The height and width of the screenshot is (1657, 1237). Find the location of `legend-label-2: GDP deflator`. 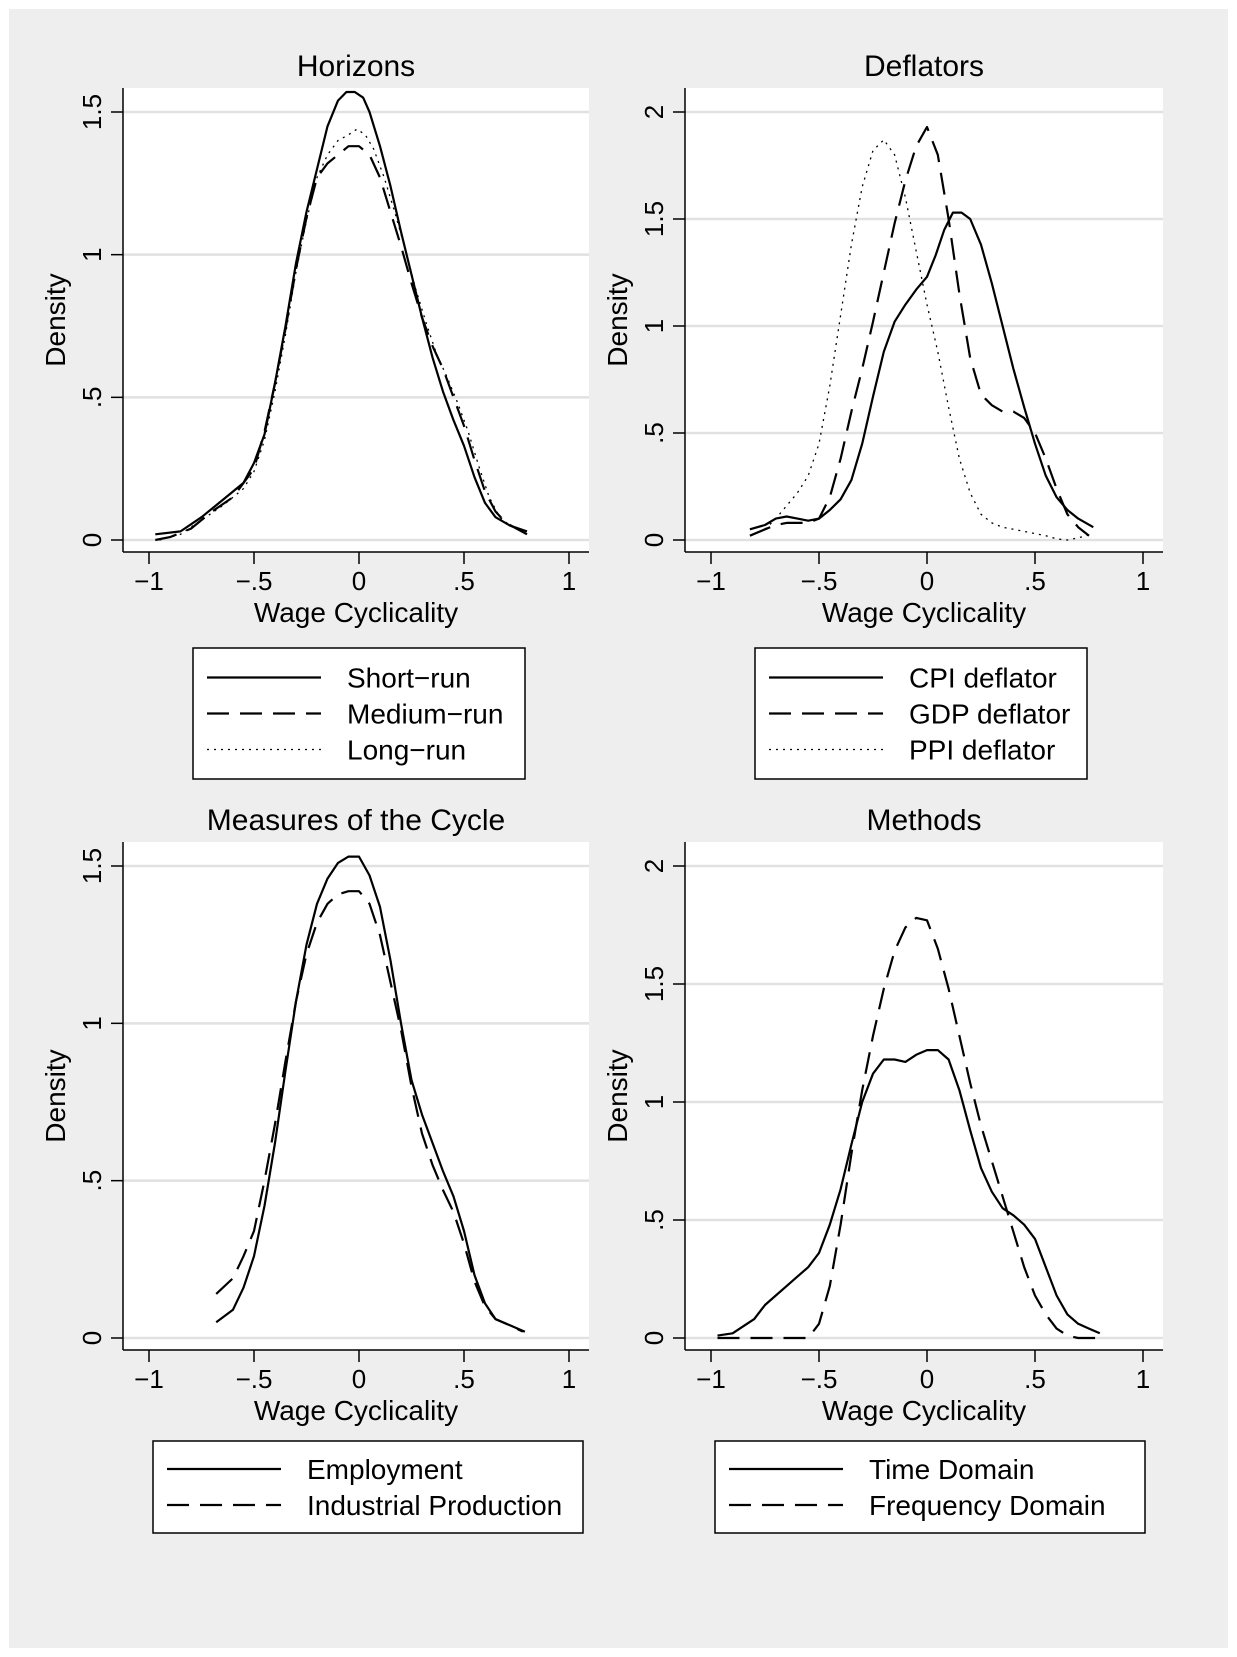

legend-label-2: GDP deflator is located at coordinates (989, 714).